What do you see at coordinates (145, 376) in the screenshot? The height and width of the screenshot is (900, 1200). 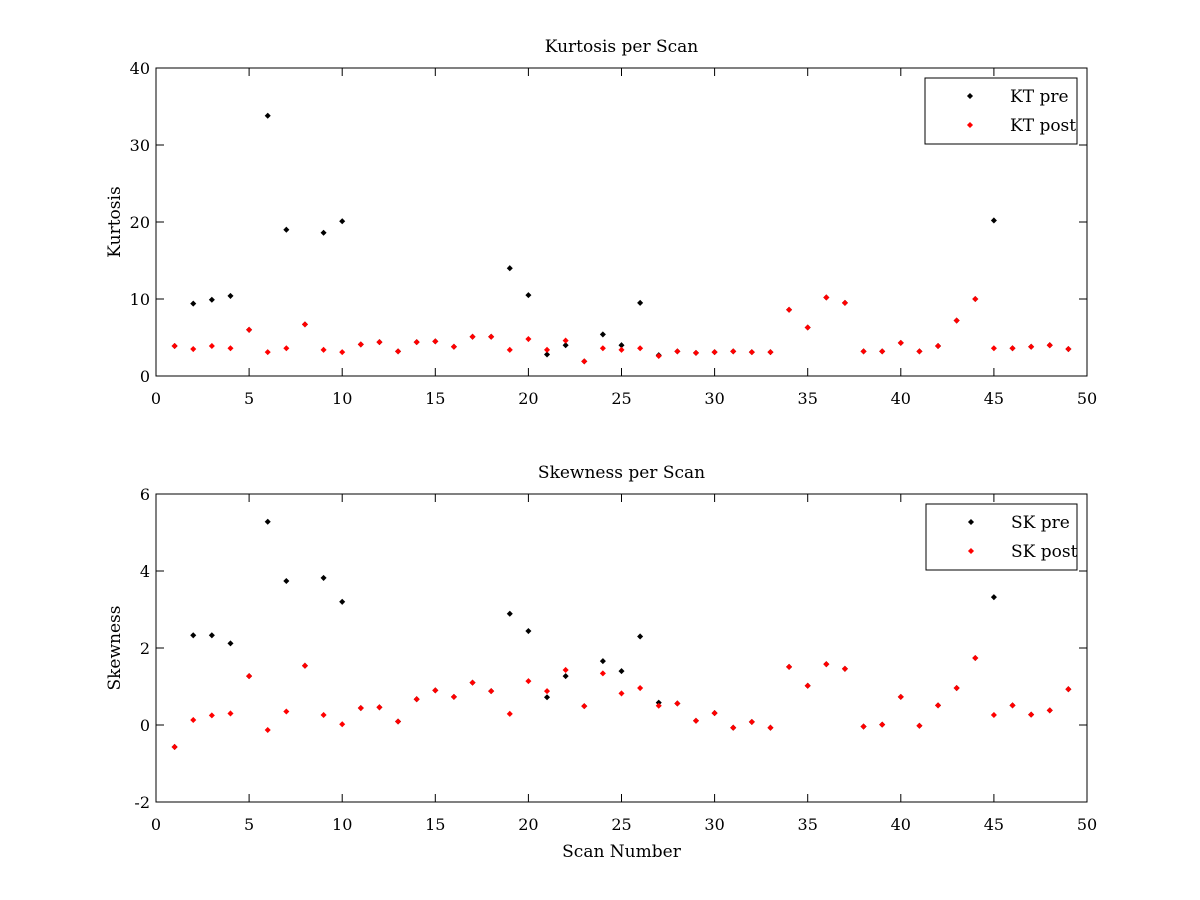 I see `chart-0-ytick-label: 0` at bounding box center [145, 376].